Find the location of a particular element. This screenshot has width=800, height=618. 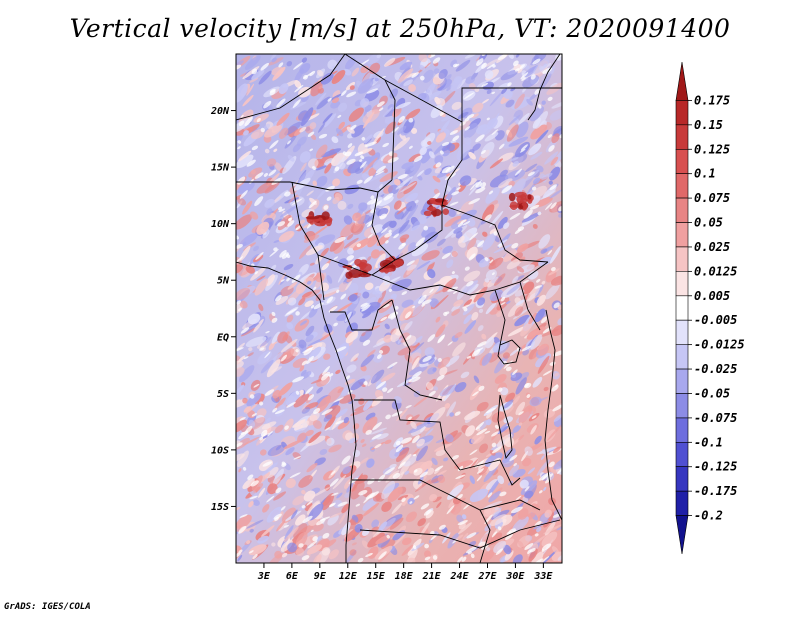

x-tick-label: 24E is located at coordinates (460, 576).